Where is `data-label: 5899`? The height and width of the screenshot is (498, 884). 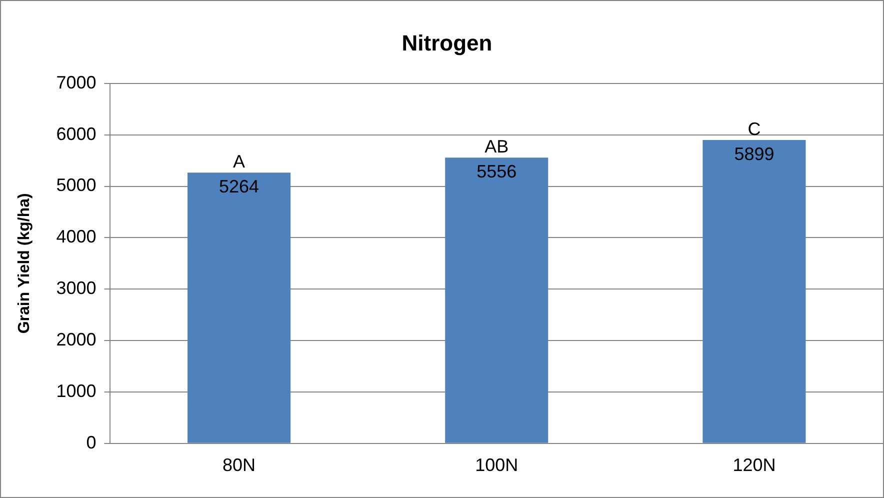 data-label: 5899 is located at coordinates (754, 154).